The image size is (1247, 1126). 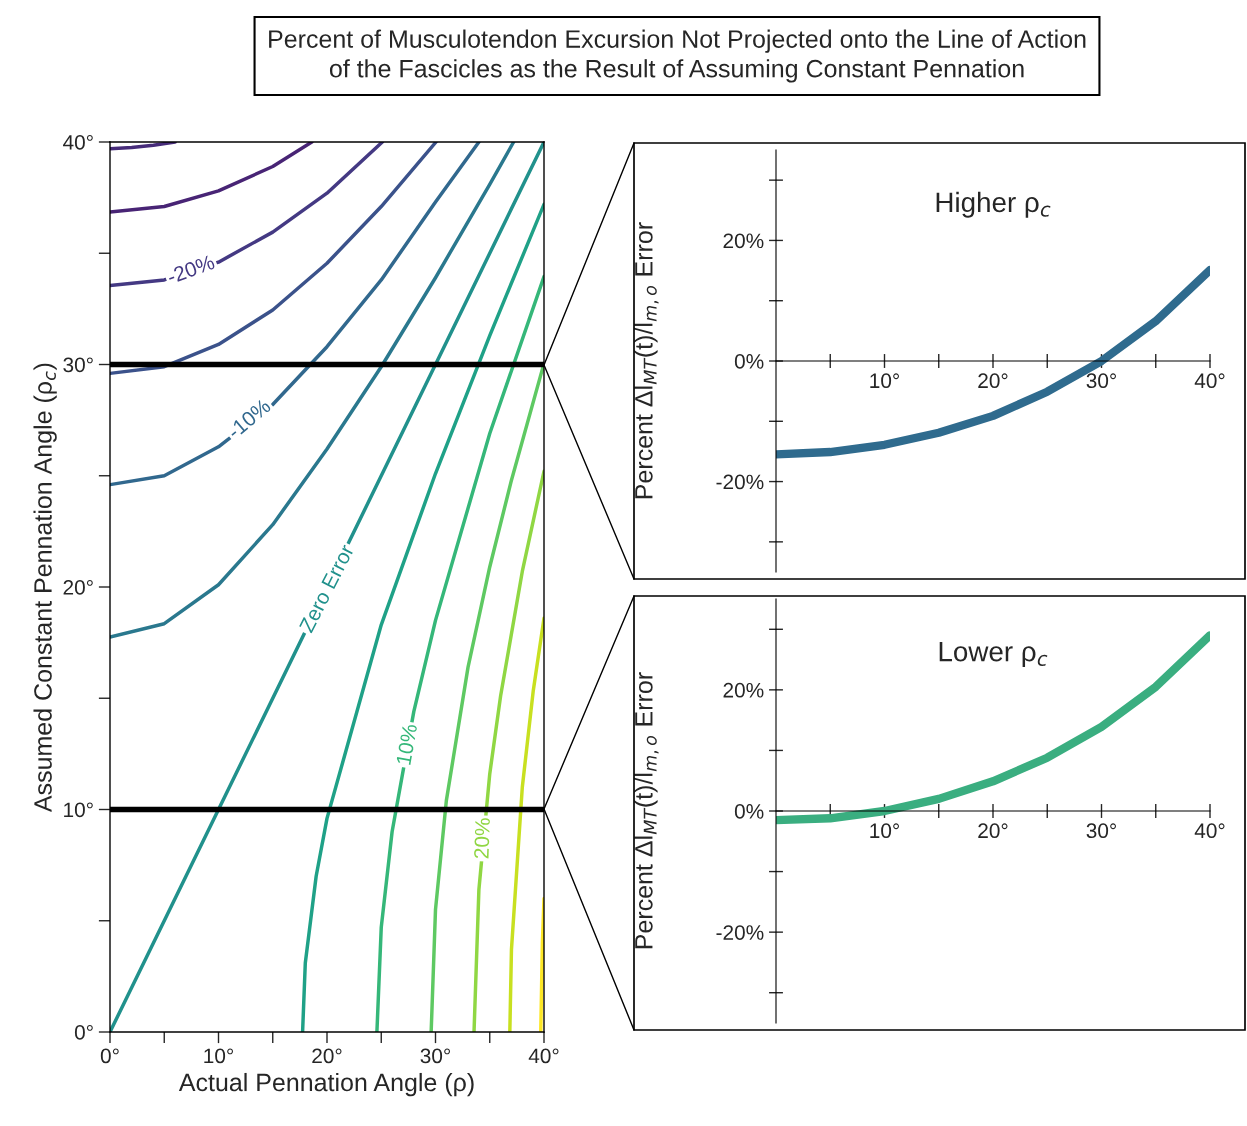 What do you see at coordinates (109, 1056) in the screenshot?
I see `x-tick-label: 0°` at bounding box center [109, 1056].